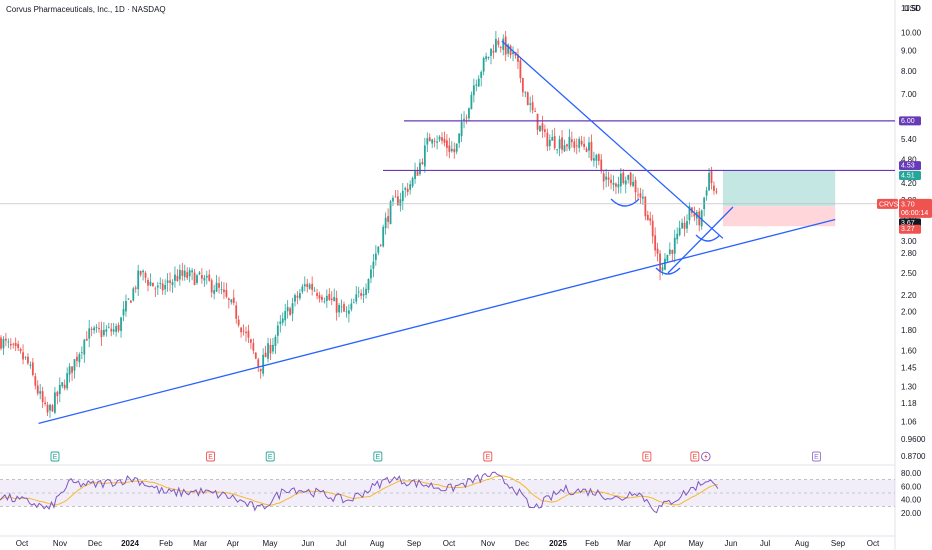  I want to click on time-tick: Jul, so click(765, 543).